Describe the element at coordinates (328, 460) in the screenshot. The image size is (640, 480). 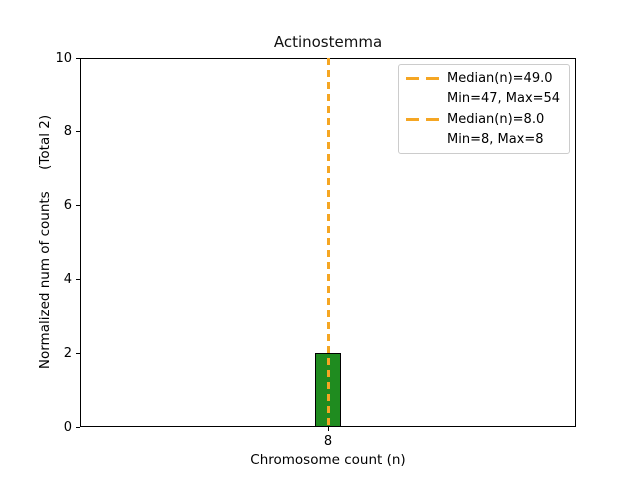
I see `x-axis-label: Chromosome count (n)` at that location.